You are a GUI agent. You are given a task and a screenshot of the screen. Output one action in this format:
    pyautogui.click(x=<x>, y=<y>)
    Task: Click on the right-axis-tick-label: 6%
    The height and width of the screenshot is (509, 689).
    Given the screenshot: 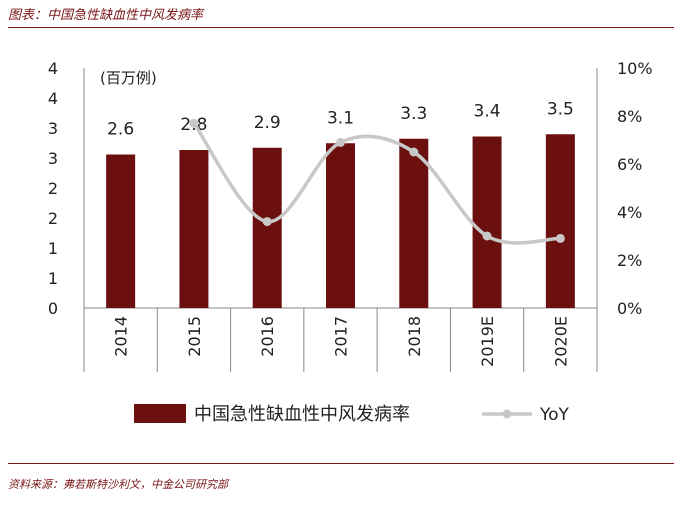 What is the action you would take?
    pyautogui.click(x=629, y=164)
    